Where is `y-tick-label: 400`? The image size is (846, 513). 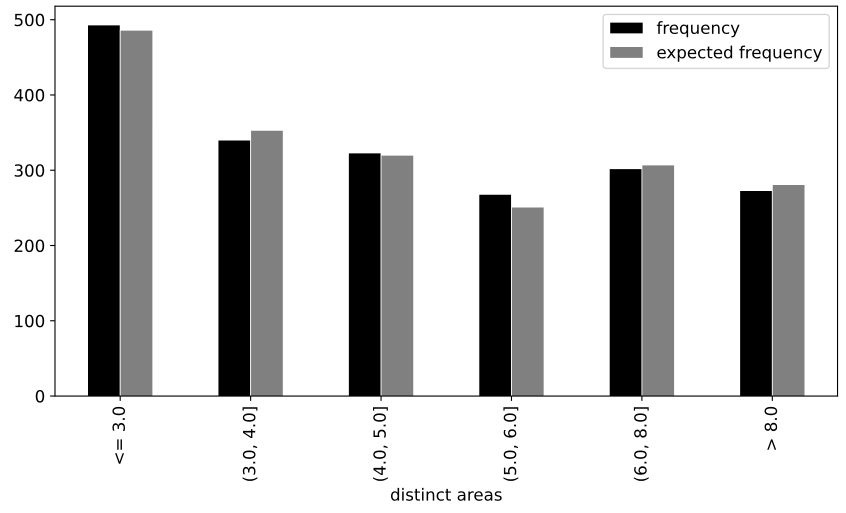
y-tick-label: 400 is located at coordinates (29, 95).